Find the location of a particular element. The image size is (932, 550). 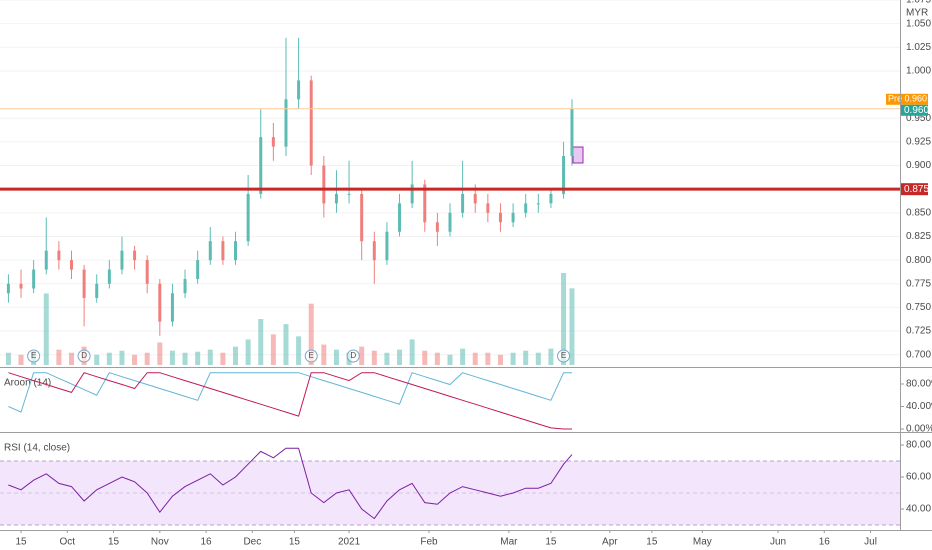

y-tick-label: 40.00% is located at coordinates (919, 406).